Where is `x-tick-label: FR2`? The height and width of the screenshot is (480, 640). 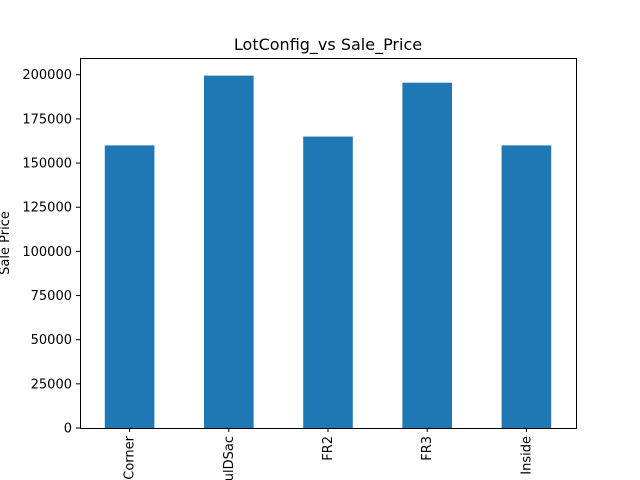
x-tick-label: FR2 is located at coordinates (328, 448).